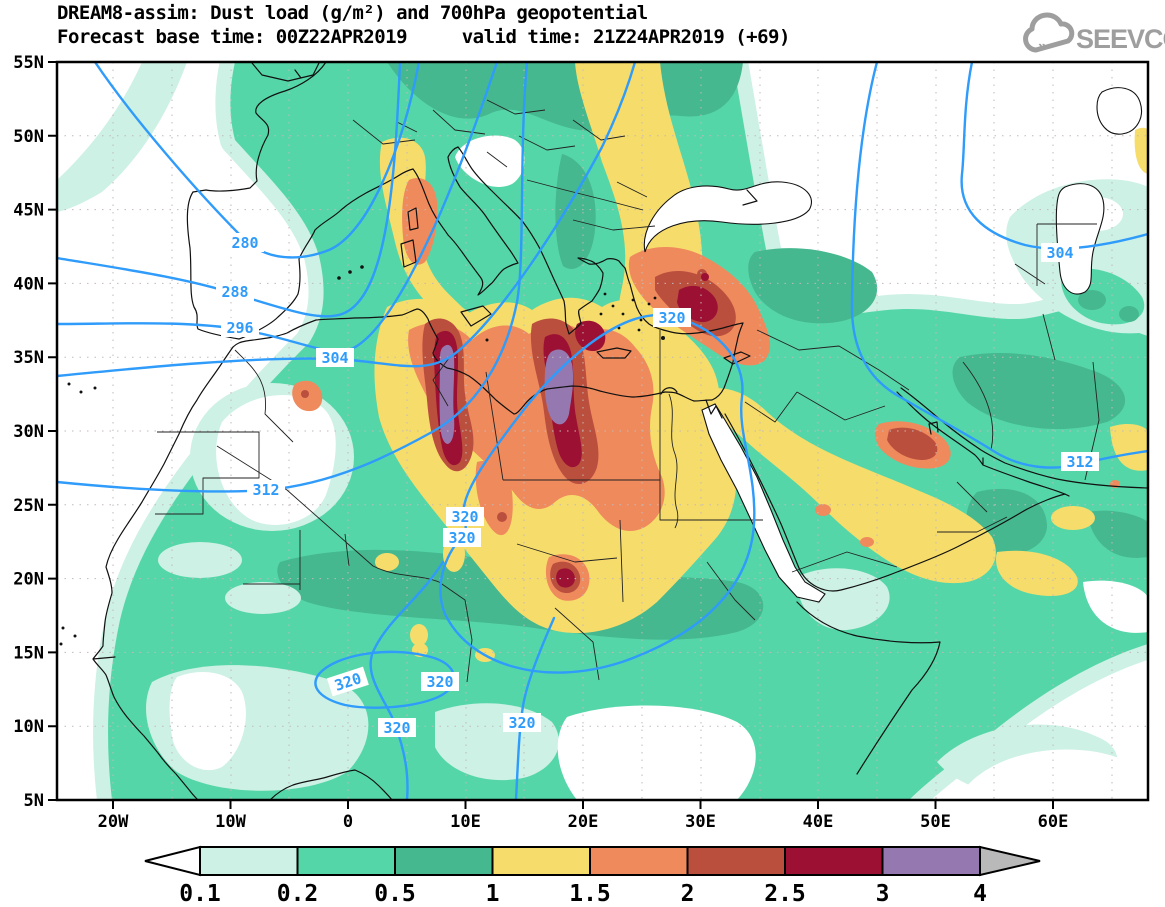  Describe the element at coordinates (590, 894) in the screenshot. I see `colorbar-tick: 1.5` at that location.